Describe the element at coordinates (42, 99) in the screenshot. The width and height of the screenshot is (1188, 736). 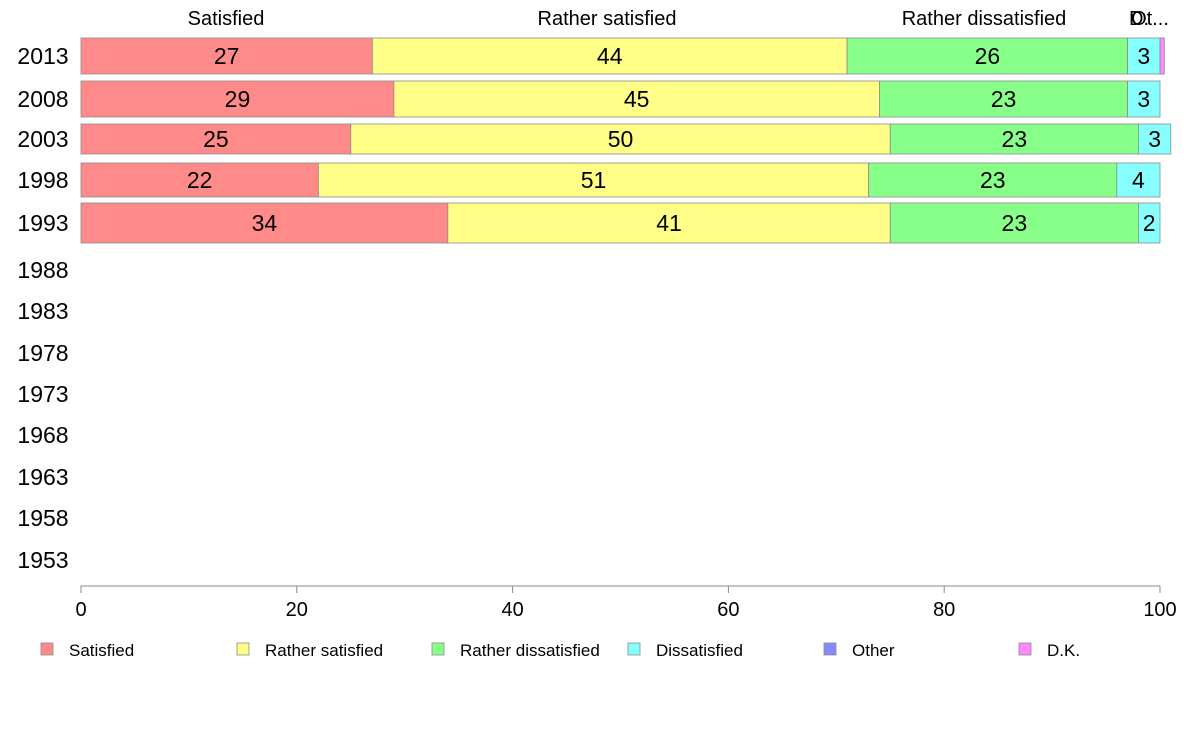
I see `y-tick-label: 2008` at that location.